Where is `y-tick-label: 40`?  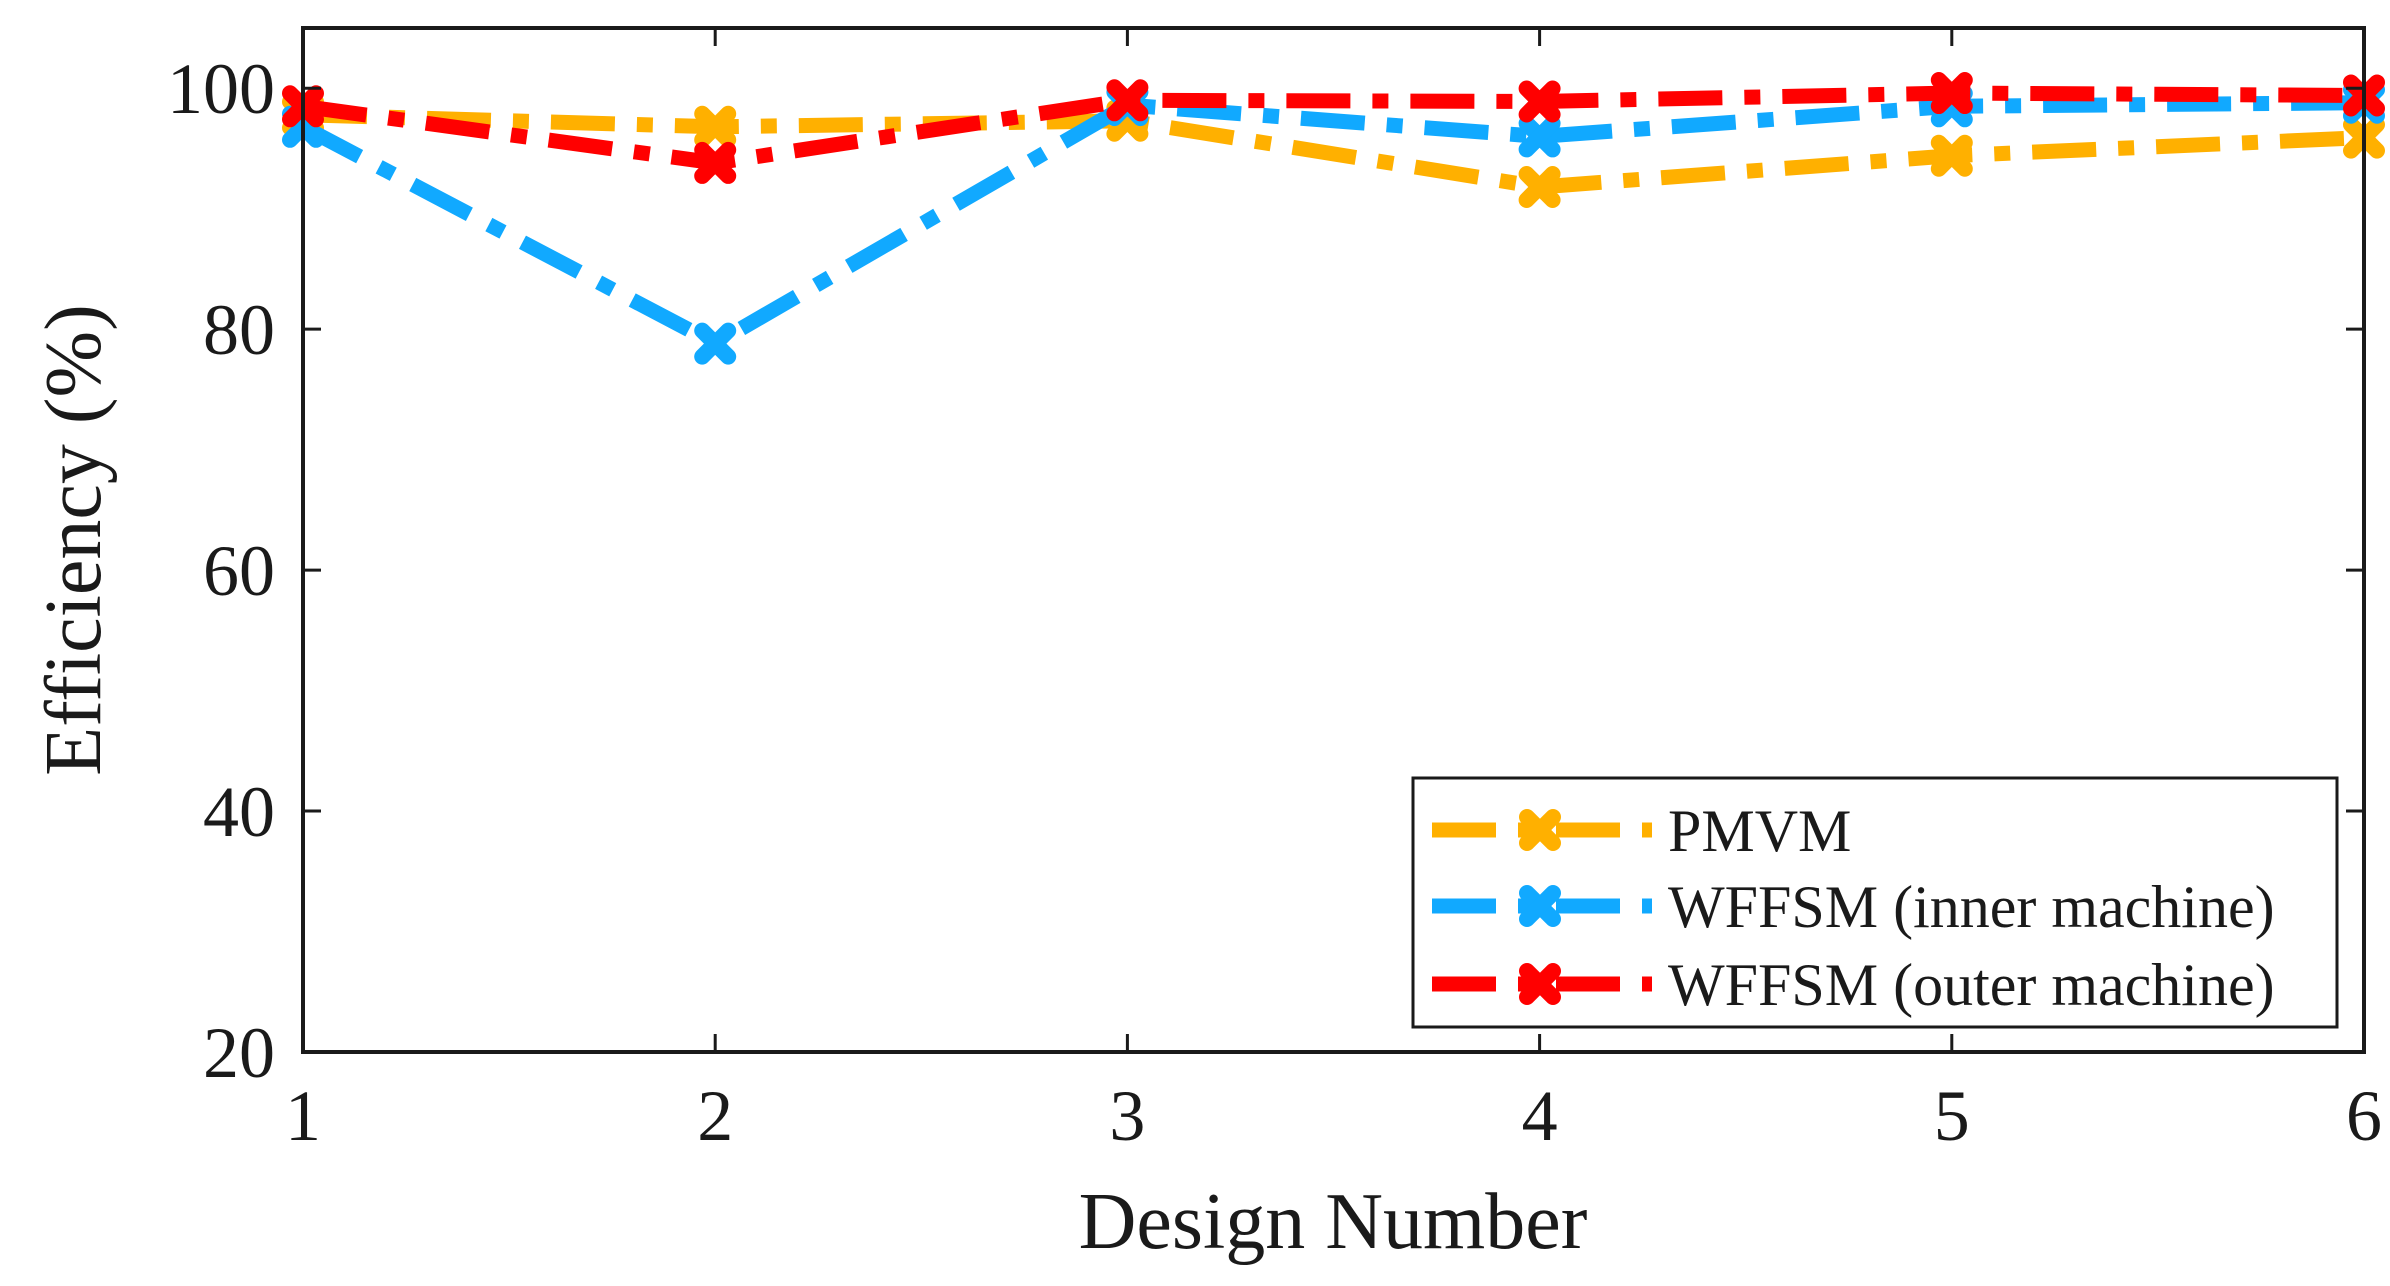 y-tick-label: 40 is located at coordinates (239, 812).